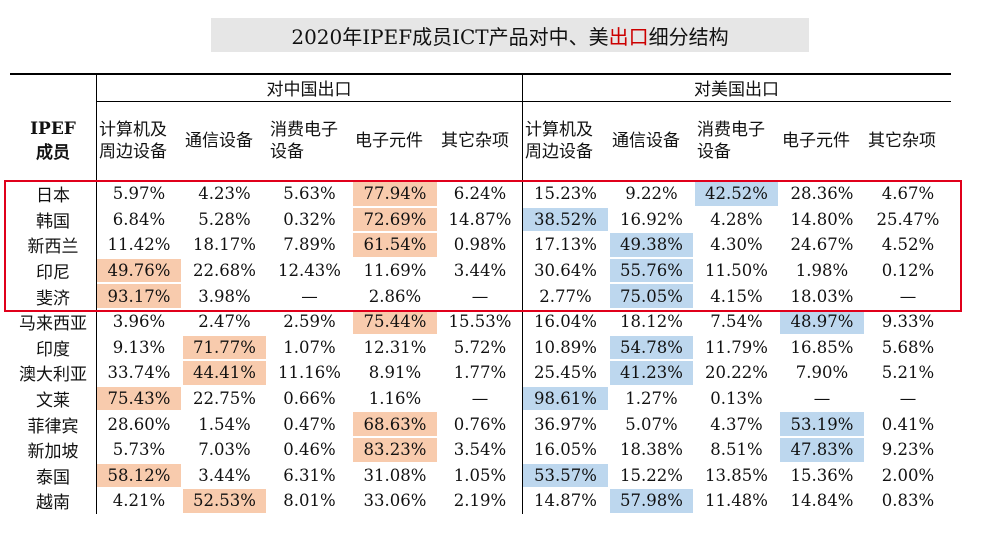 The width and height of the screenshot is (999, 545). I want to click on china-value-cell: 11.16%, so click(309, 373).